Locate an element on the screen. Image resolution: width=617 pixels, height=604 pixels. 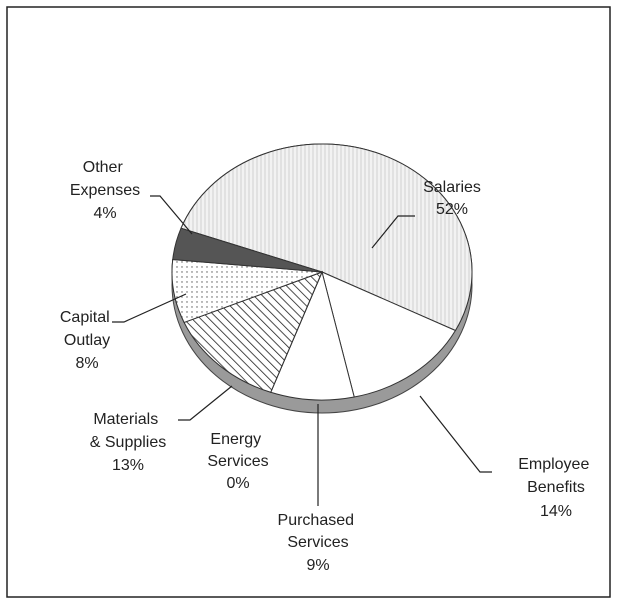
value-label: 13% is located at coordinates (128, 465).